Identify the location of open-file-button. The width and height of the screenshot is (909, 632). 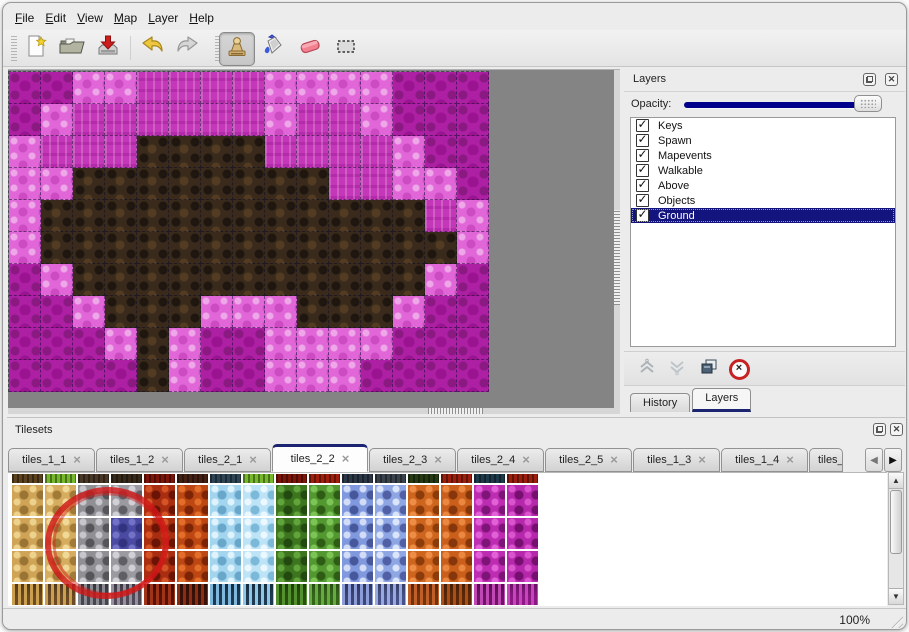
(72, 48).